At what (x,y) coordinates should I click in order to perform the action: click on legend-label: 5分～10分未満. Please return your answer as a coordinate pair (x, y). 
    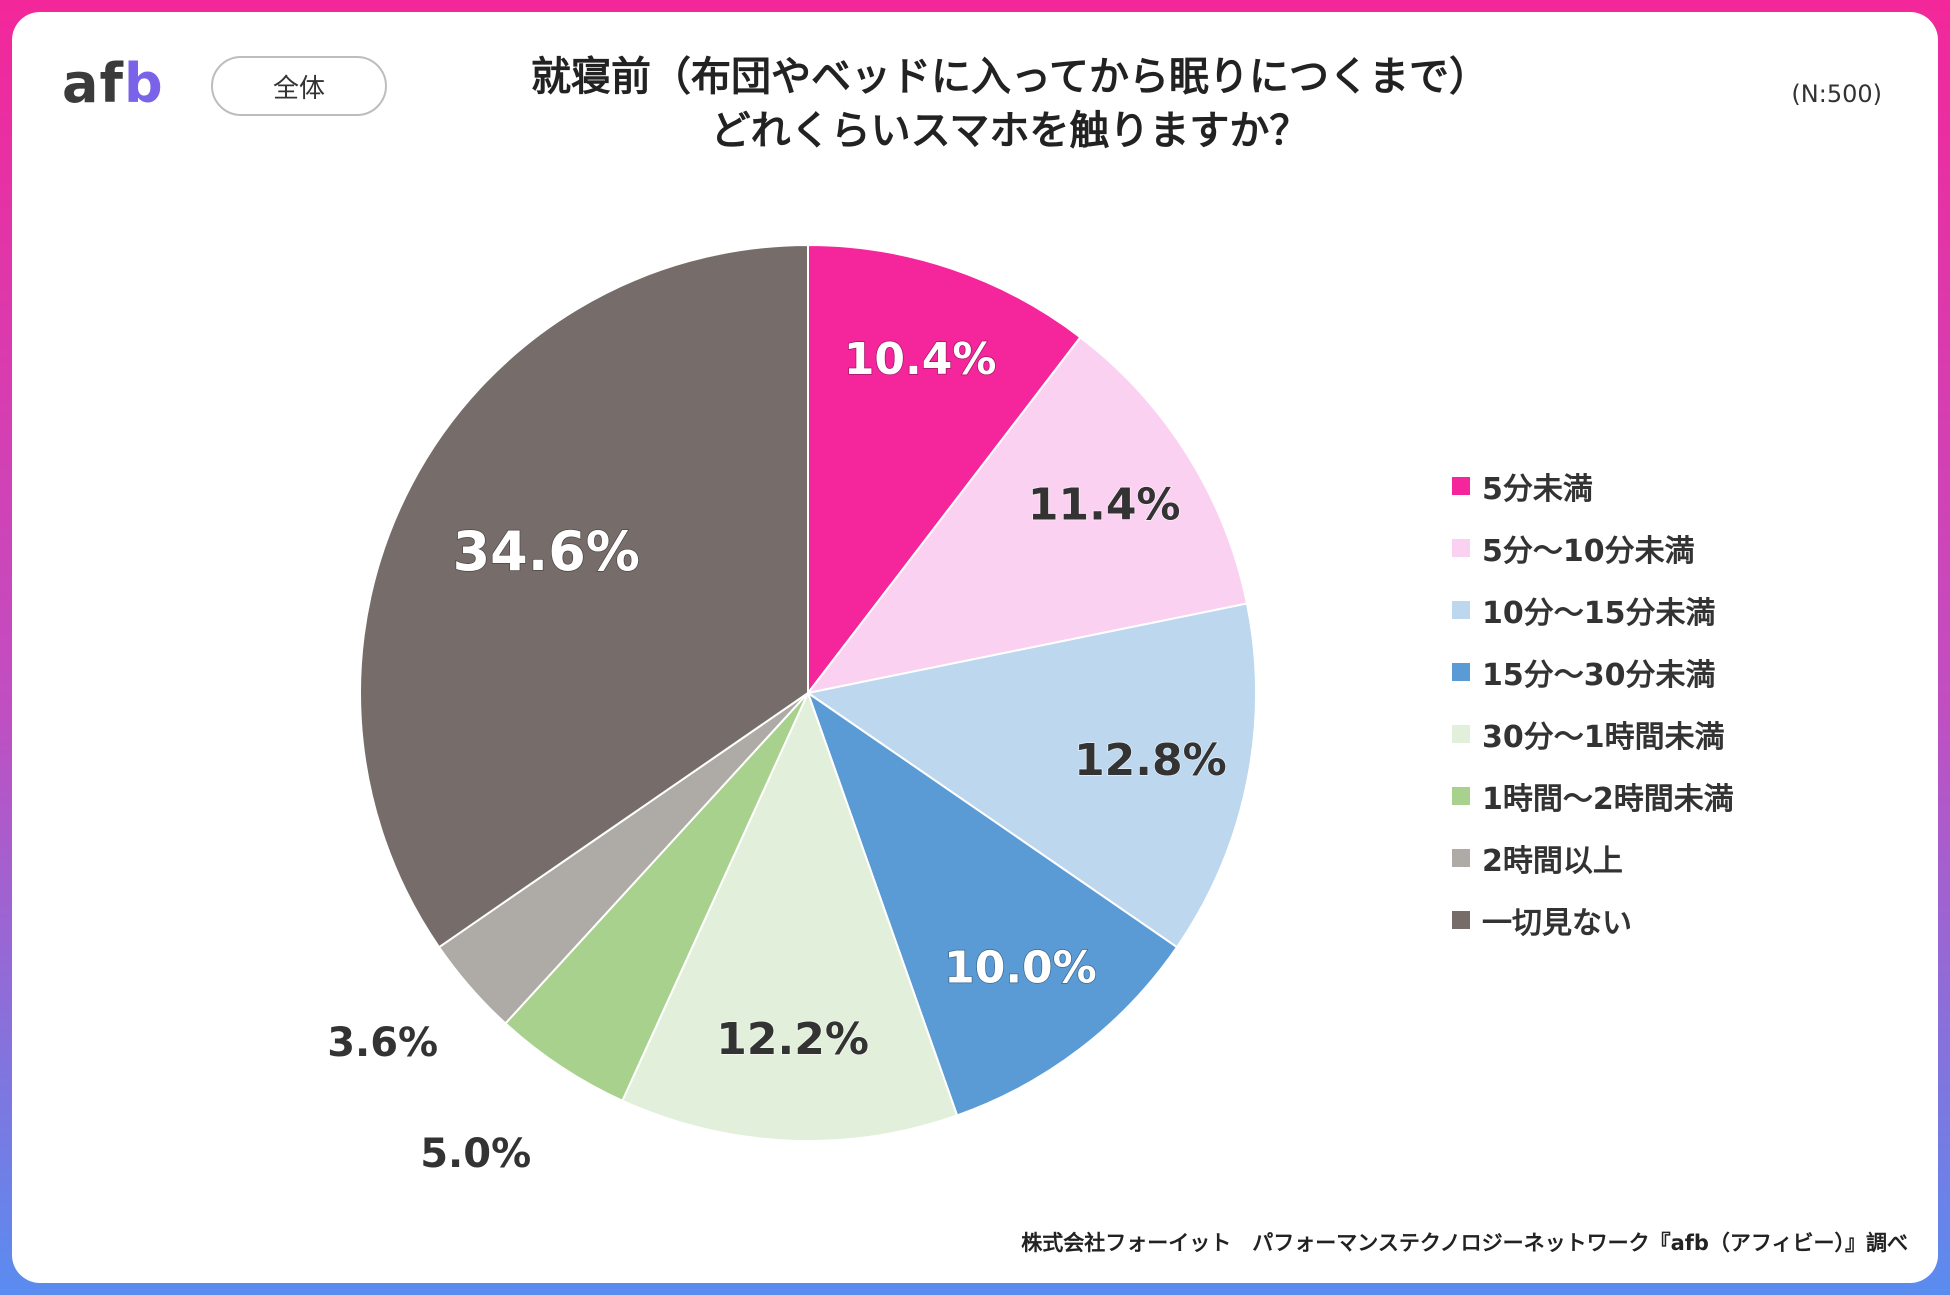
    Looking at the image, I should click on (1588, 551).